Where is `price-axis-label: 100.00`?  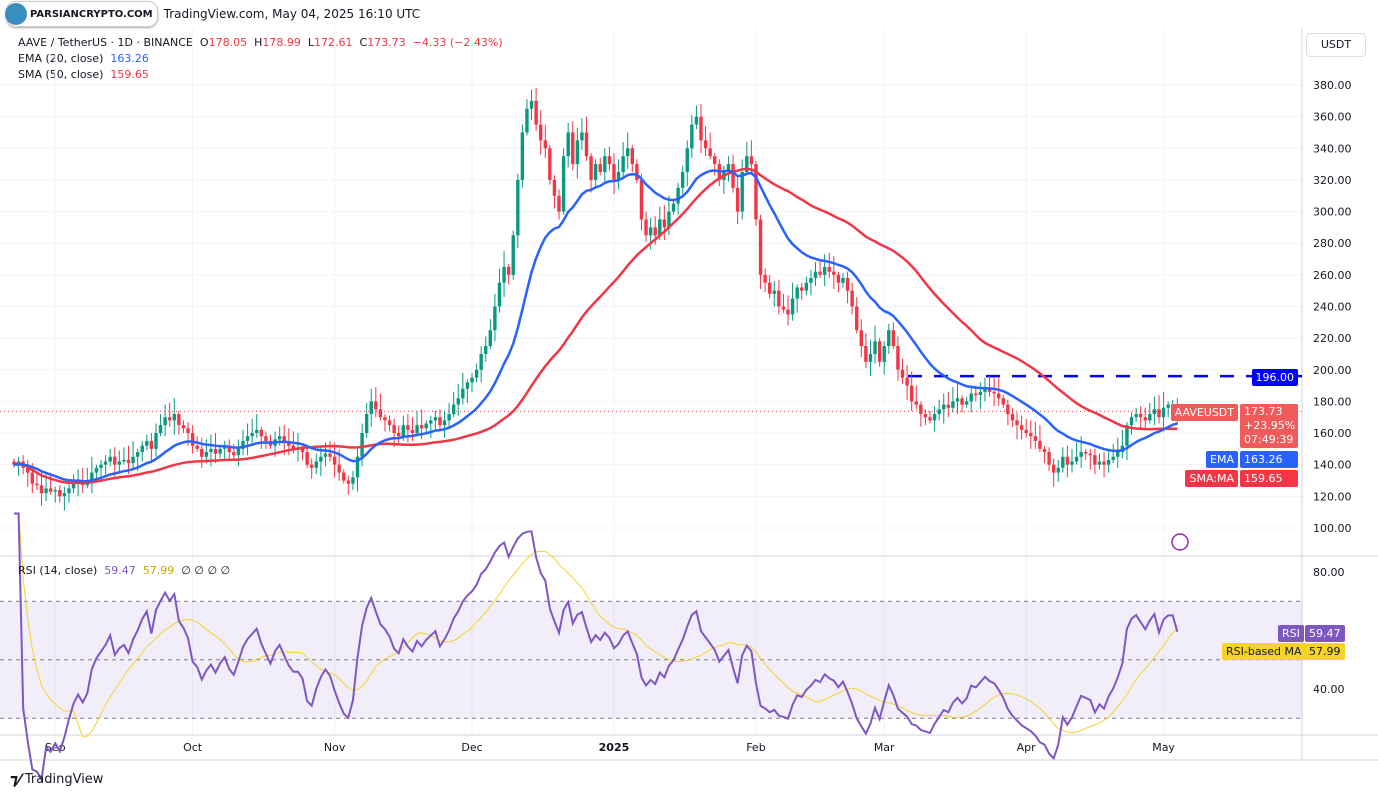
price-axis-label: 100.00 is located at coordinates (1332, 528).